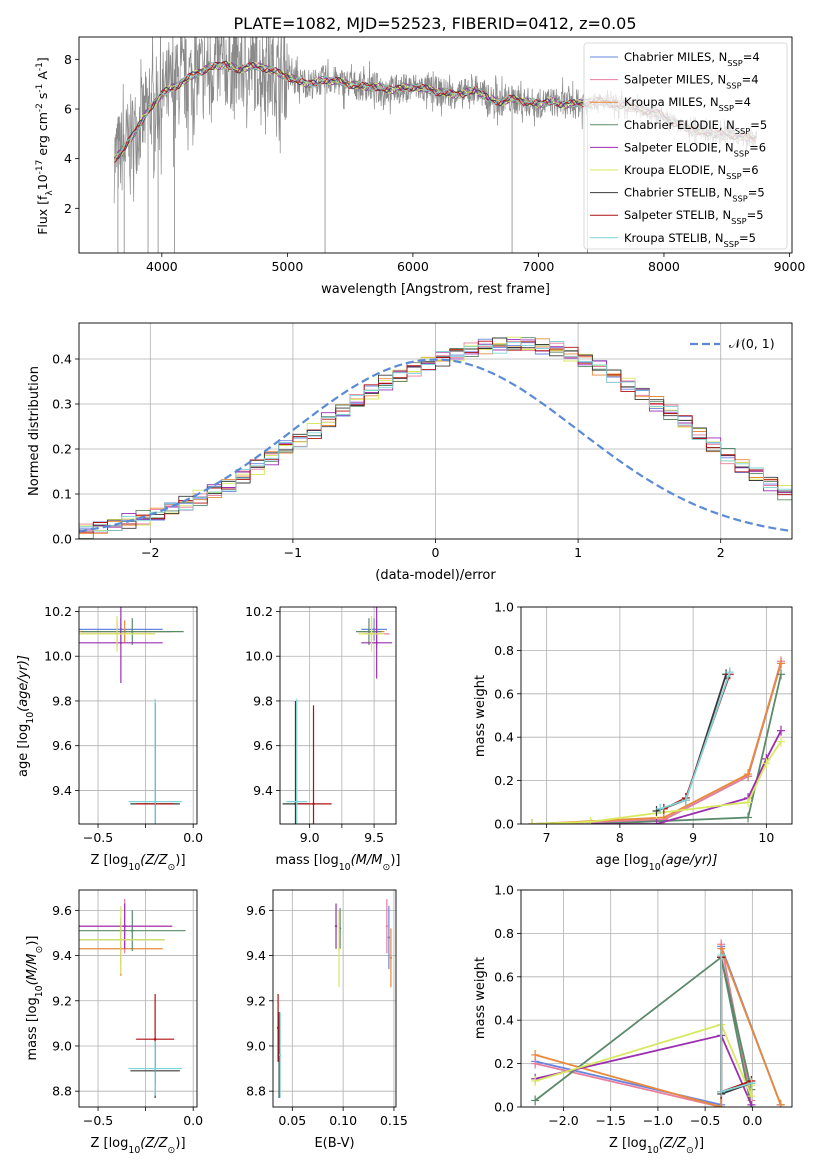 The height and width of the screenshot is (1170, 819). I want to click on age_vs_Z-xlabel-part: Z [log, so click(109, 860).